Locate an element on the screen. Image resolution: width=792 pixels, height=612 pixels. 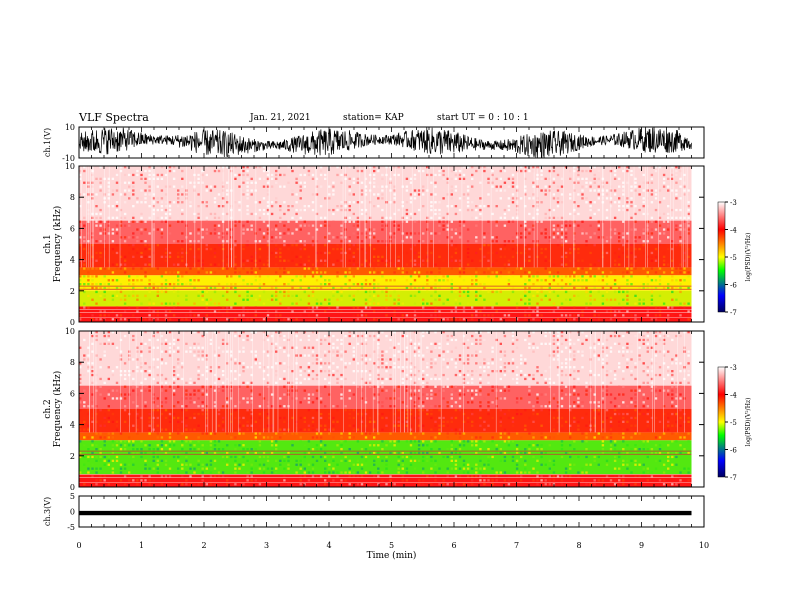
ylabel: ch.3(V) is located at coordinates (47, 511).